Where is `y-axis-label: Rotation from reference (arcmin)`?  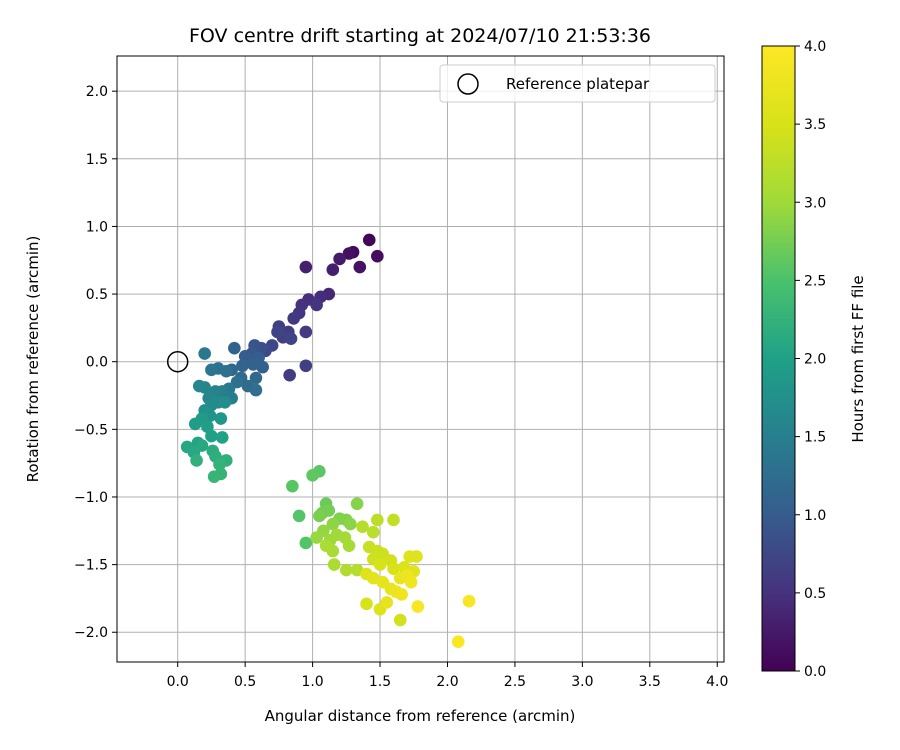 y-axis-label: Rotation from reference (arcmin) is located at coordinates (33, 359).